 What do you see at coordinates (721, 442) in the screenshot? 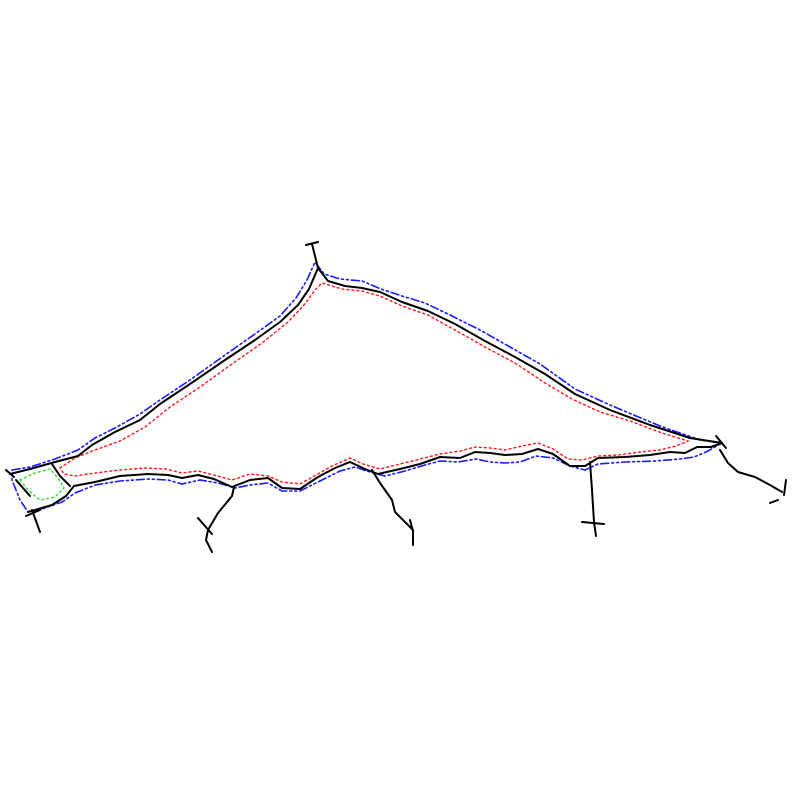
I see `right-end-tick` at bounding box center [721, 442].